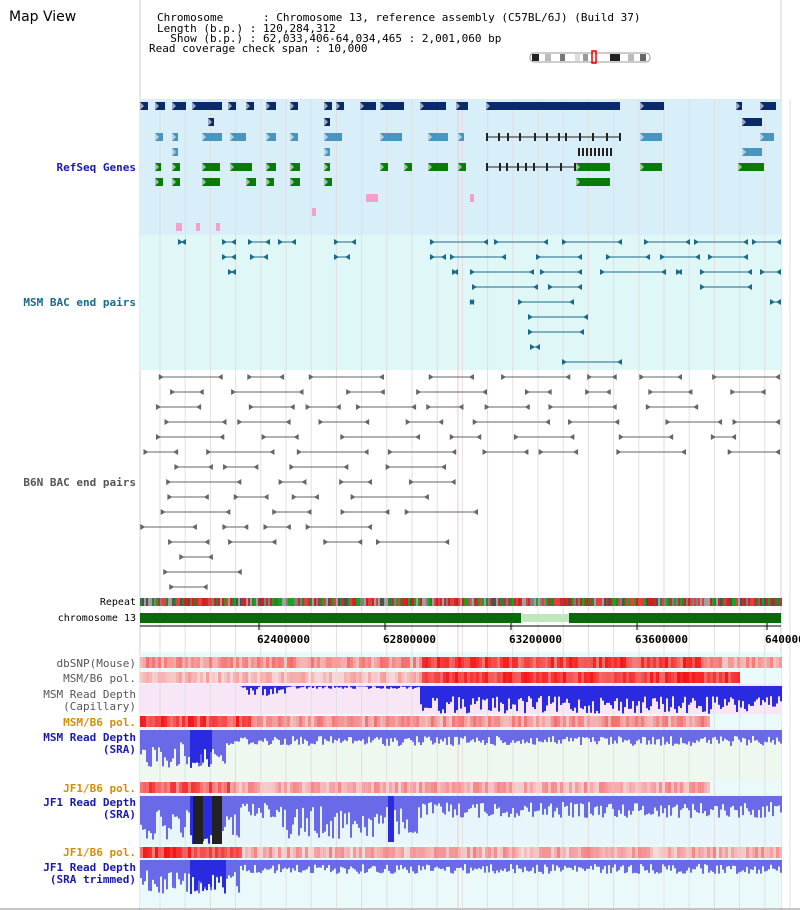 The image size is (800, 910). Describe the element at coordinates (99, 852) in the screenshot. I see `jf1-b6-pol-trimmed-label: JF1/B6 pol.` at that location.